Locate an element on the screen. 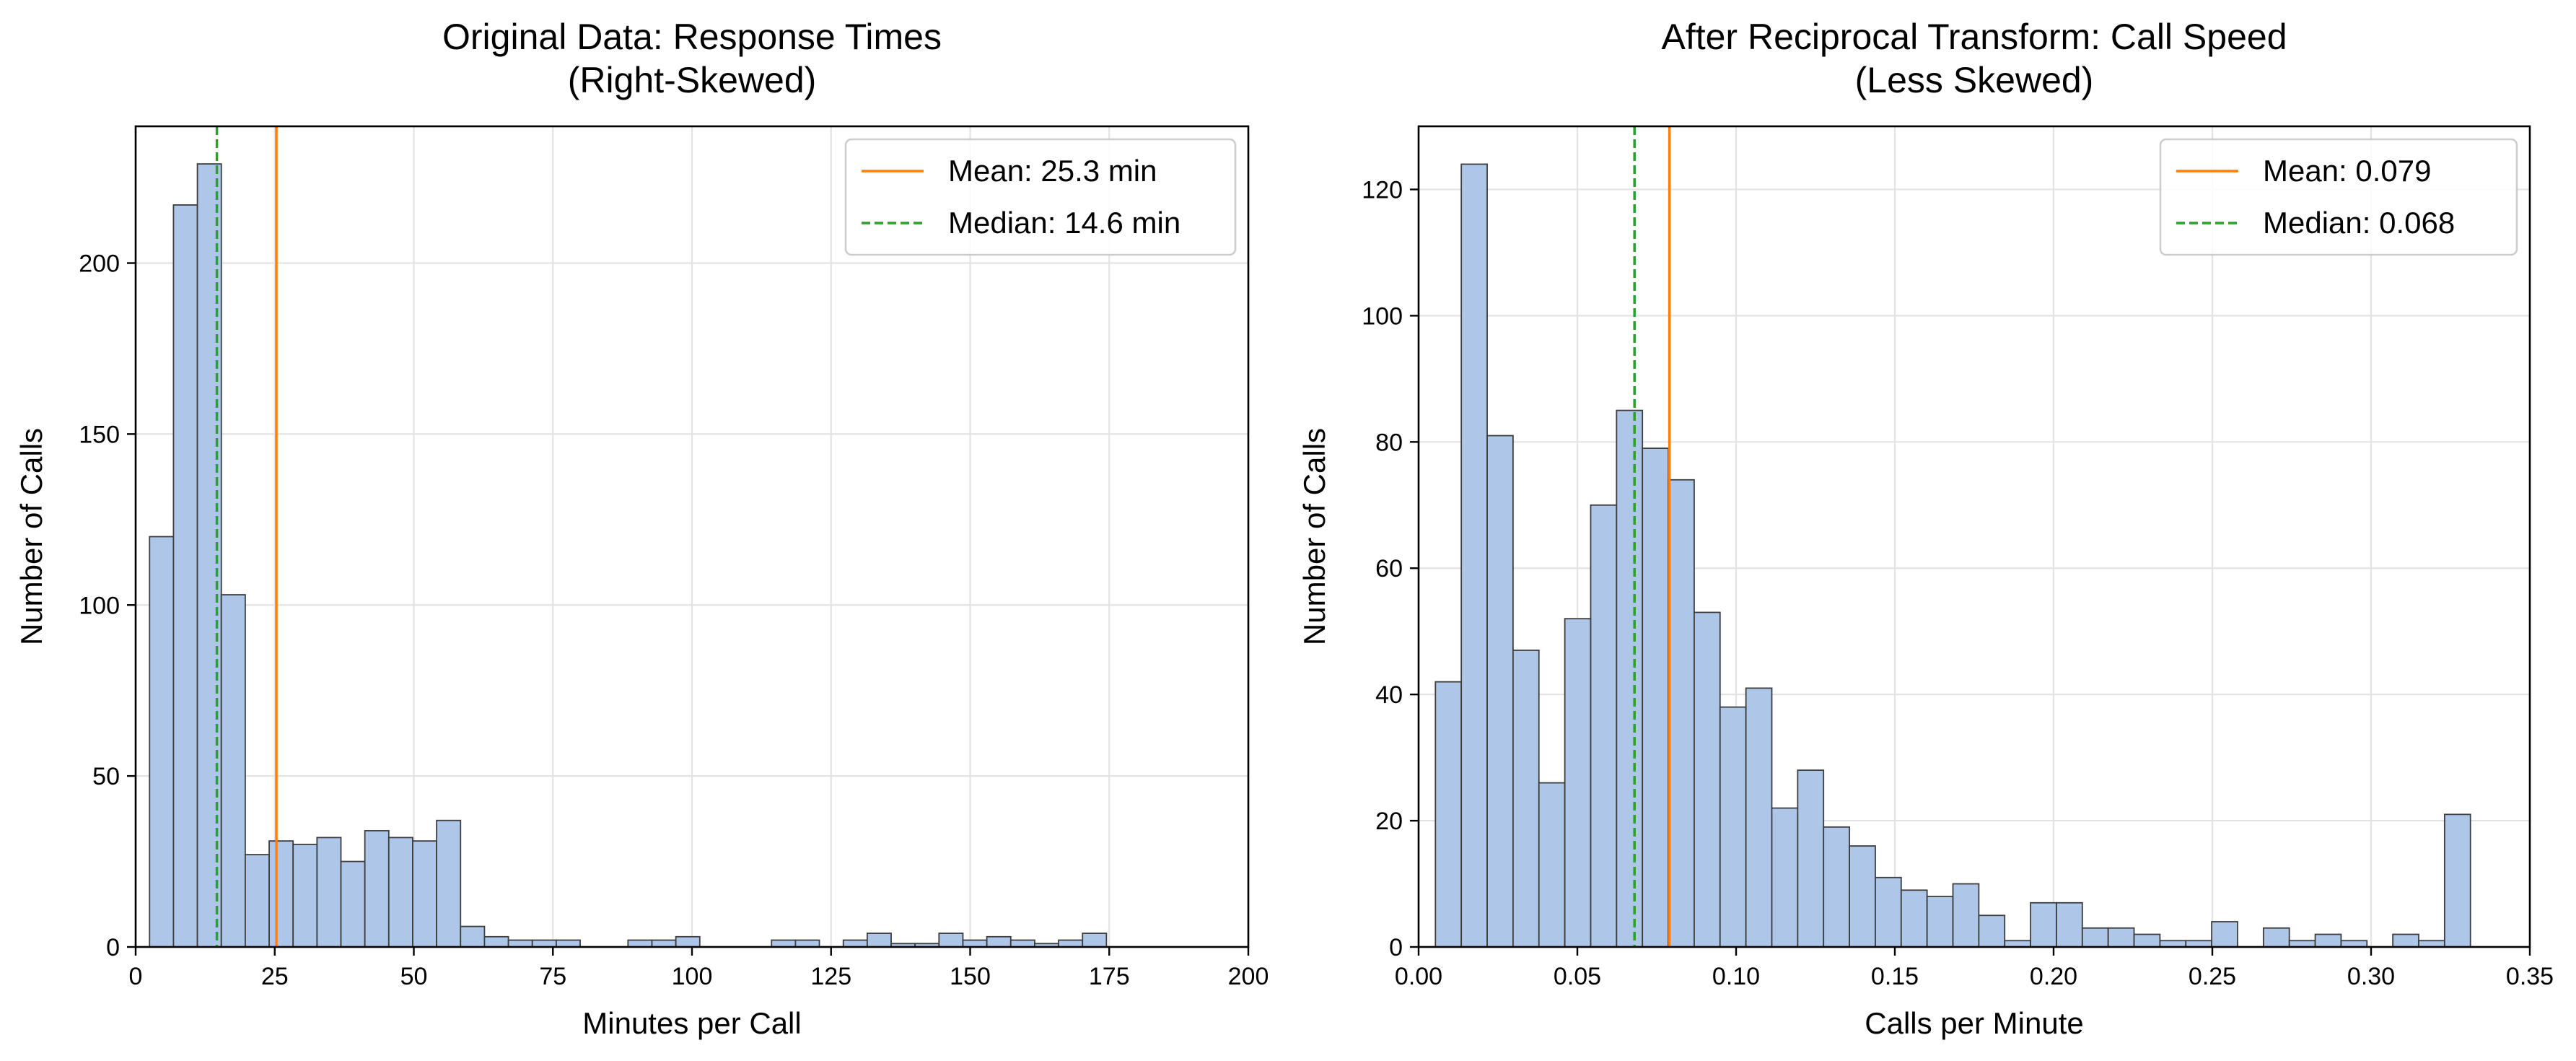 This screenshot has height=1061, width=2576. y-tick-label: 20 is located at coordinates (1389, 821).